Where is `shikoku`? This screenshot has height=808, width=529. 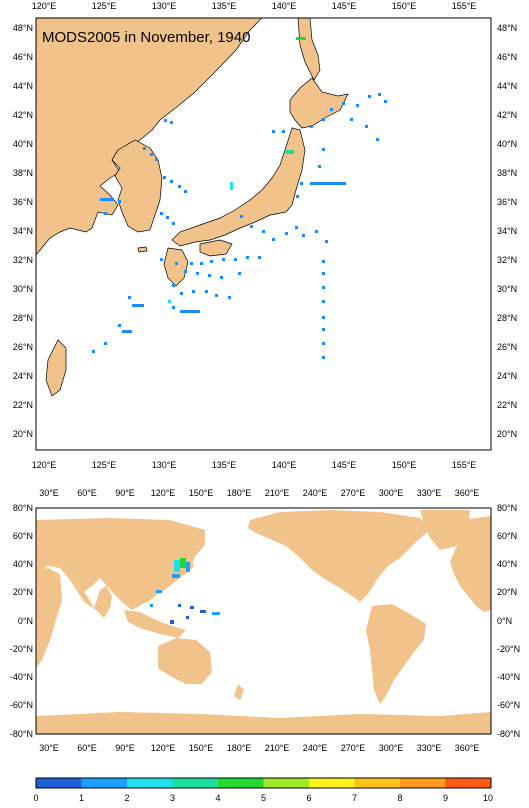 shikoku is located at coordinates (216, 248).